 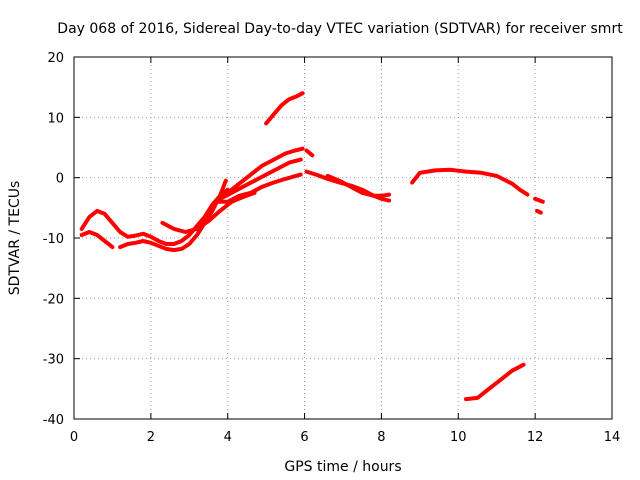 What do you see at coordinates (358, 185) in the screenshot?
I see `series-arc-k` at bounding box center [358, 185].